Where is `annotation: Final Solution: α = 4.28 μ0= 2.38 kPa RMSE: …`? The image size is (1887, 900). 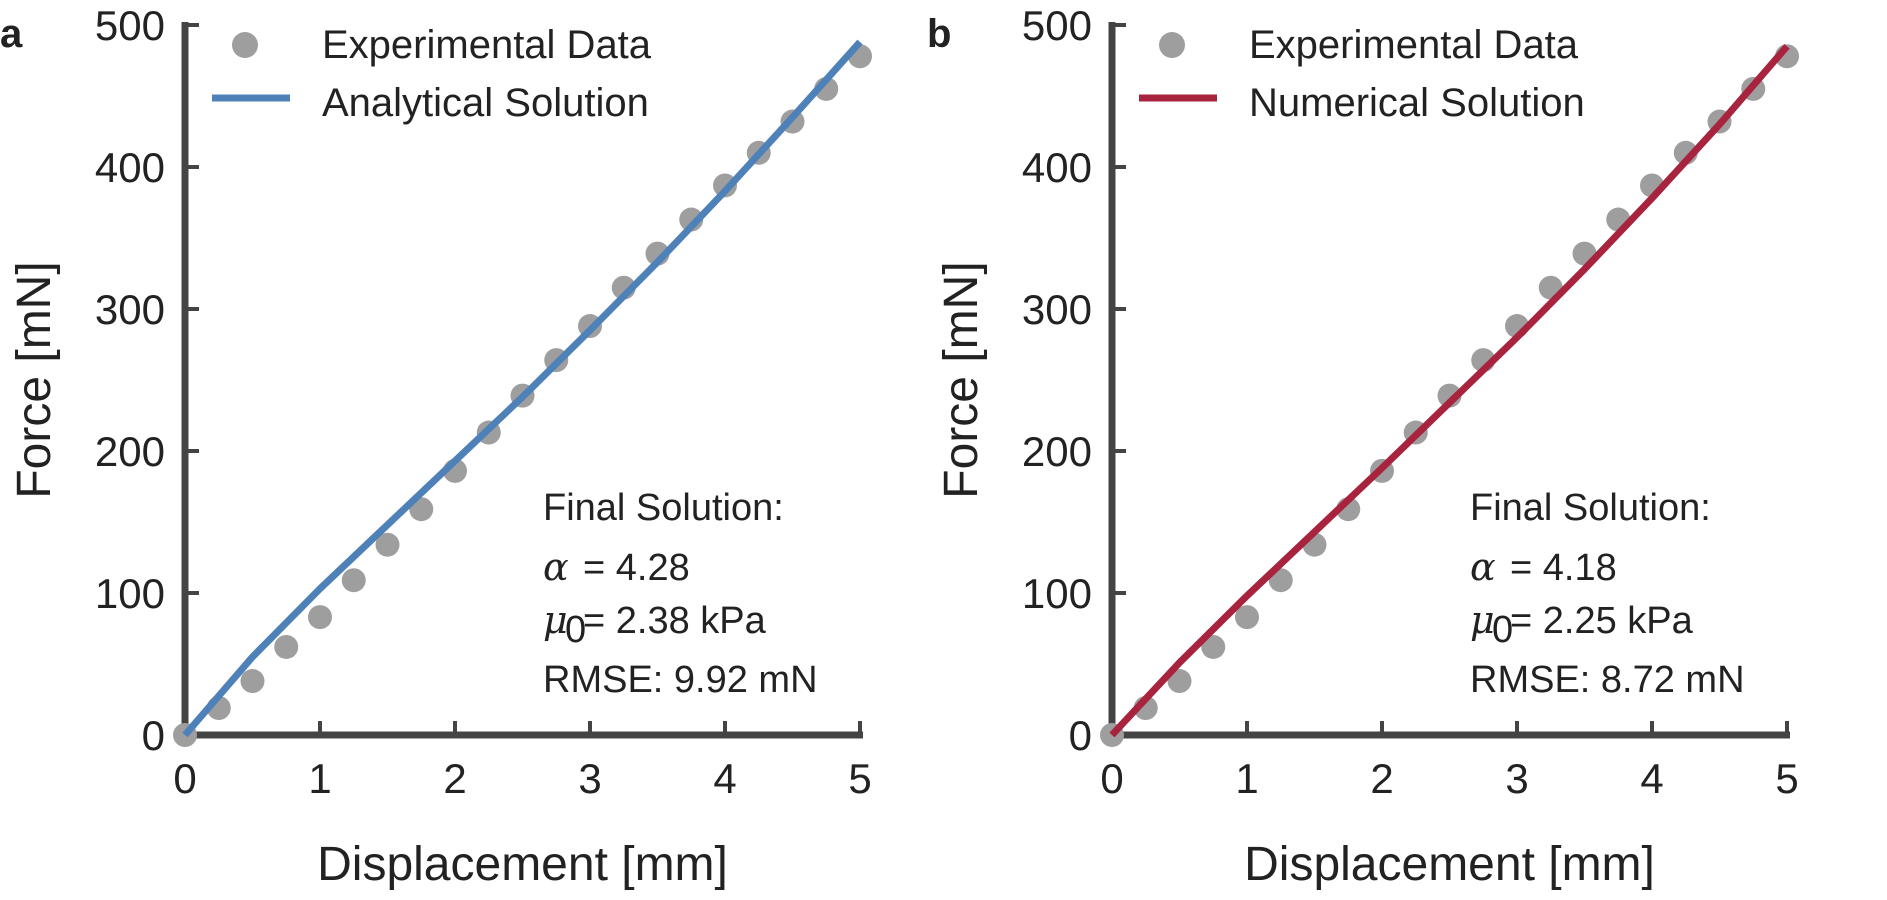
annotation: Final Solution: α = 4.28 μ0= 2.38 kPa RMSE: … is located at coordinates (680, 594).